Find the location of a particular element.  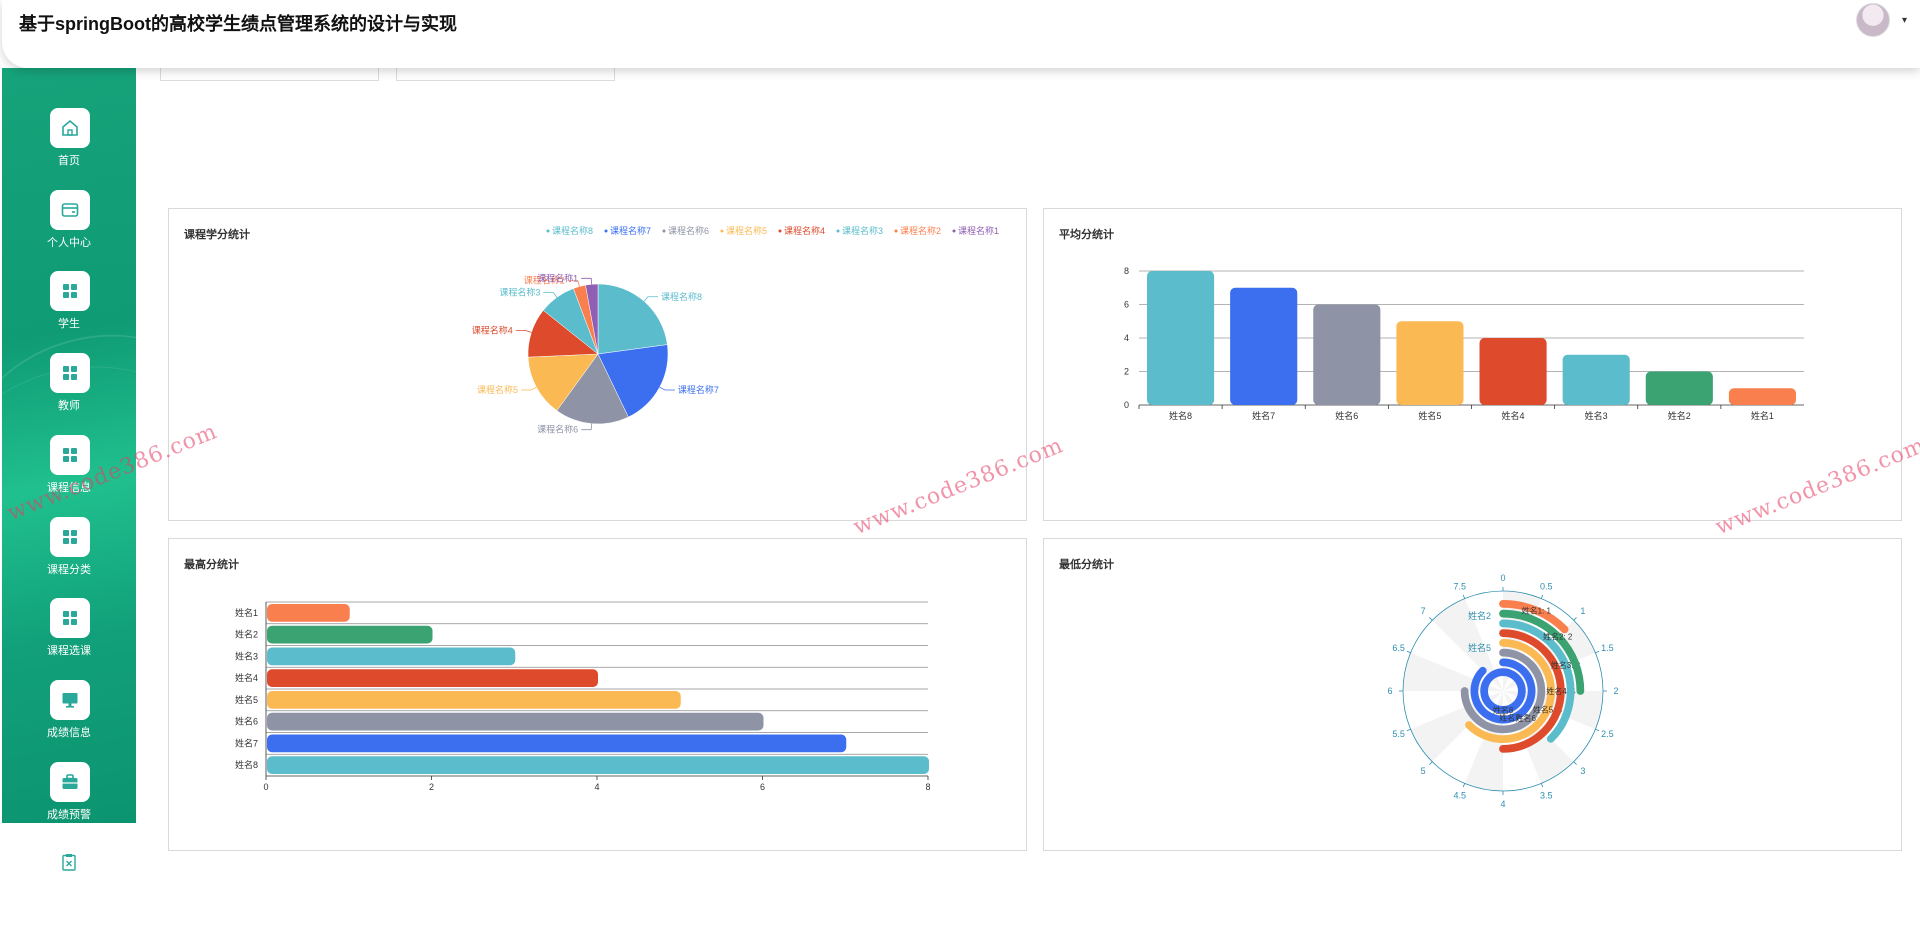

sidebar-item-teacher: 教师 is located at coordinates (69, 393).